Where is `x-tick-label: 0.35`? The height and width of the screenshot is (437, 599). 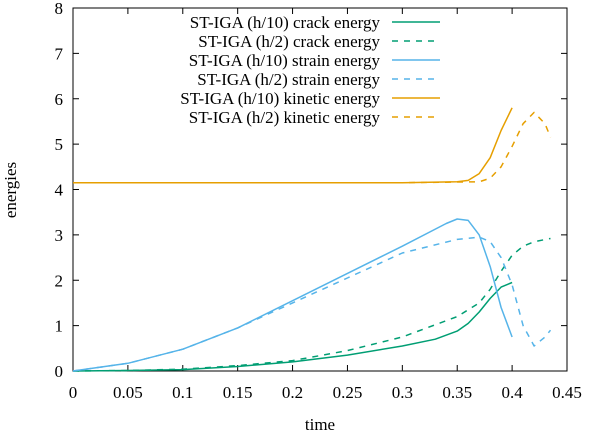
x-tick-label: 0.35 is located at coordinates (457, 392).